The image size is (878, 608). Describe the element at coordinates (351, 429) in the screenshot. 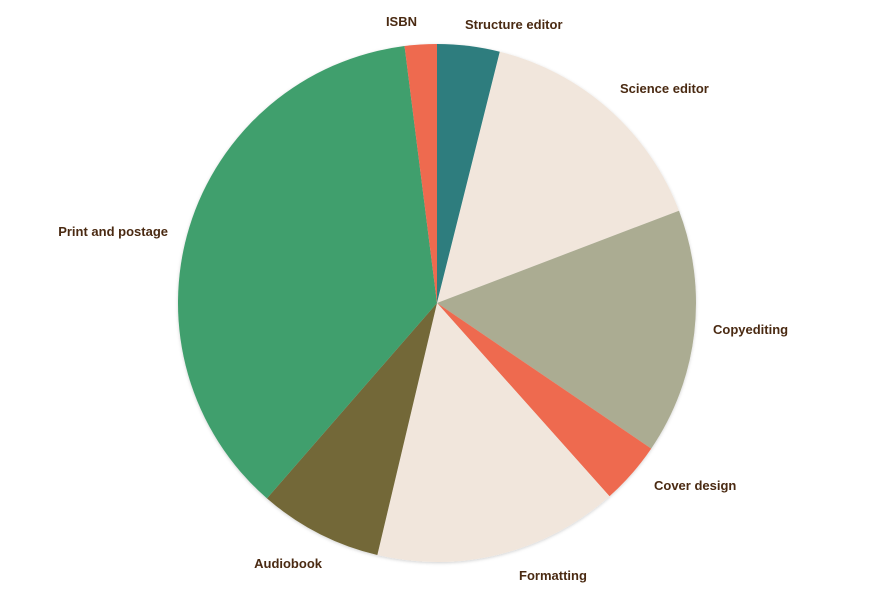

I see `slice-audiobook` at that location.